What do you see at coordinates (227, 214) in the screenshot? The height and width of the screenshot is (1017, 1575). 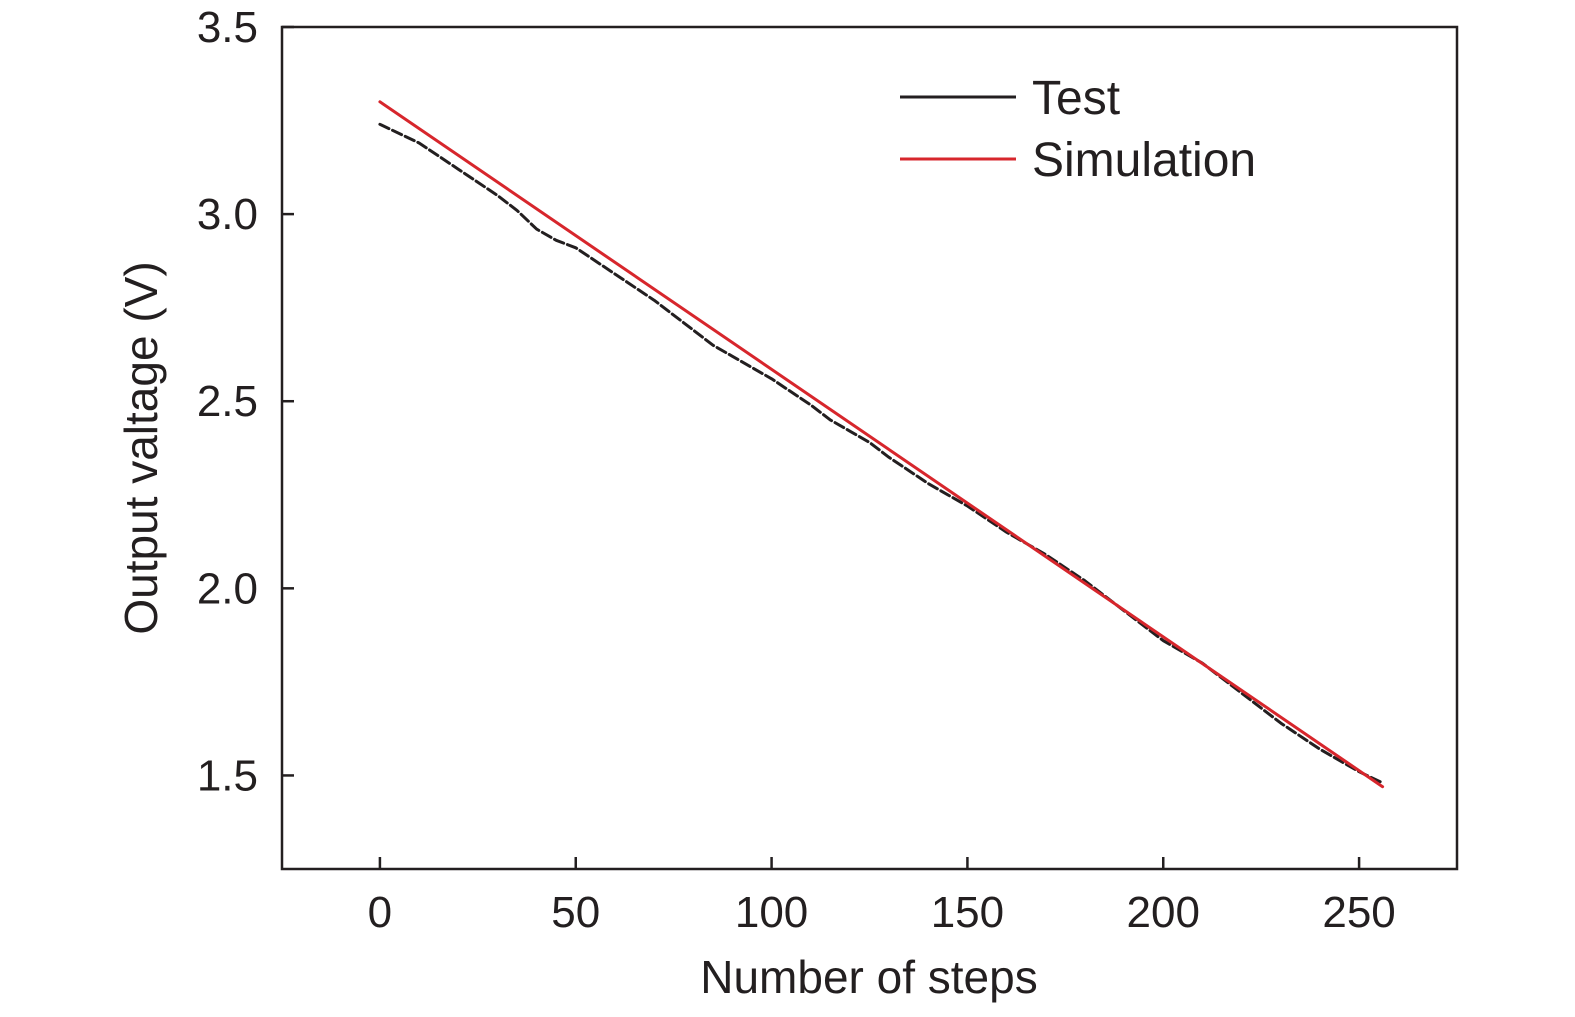 I see `y-tick-label: 3.0` at bounding box center [227, 214].